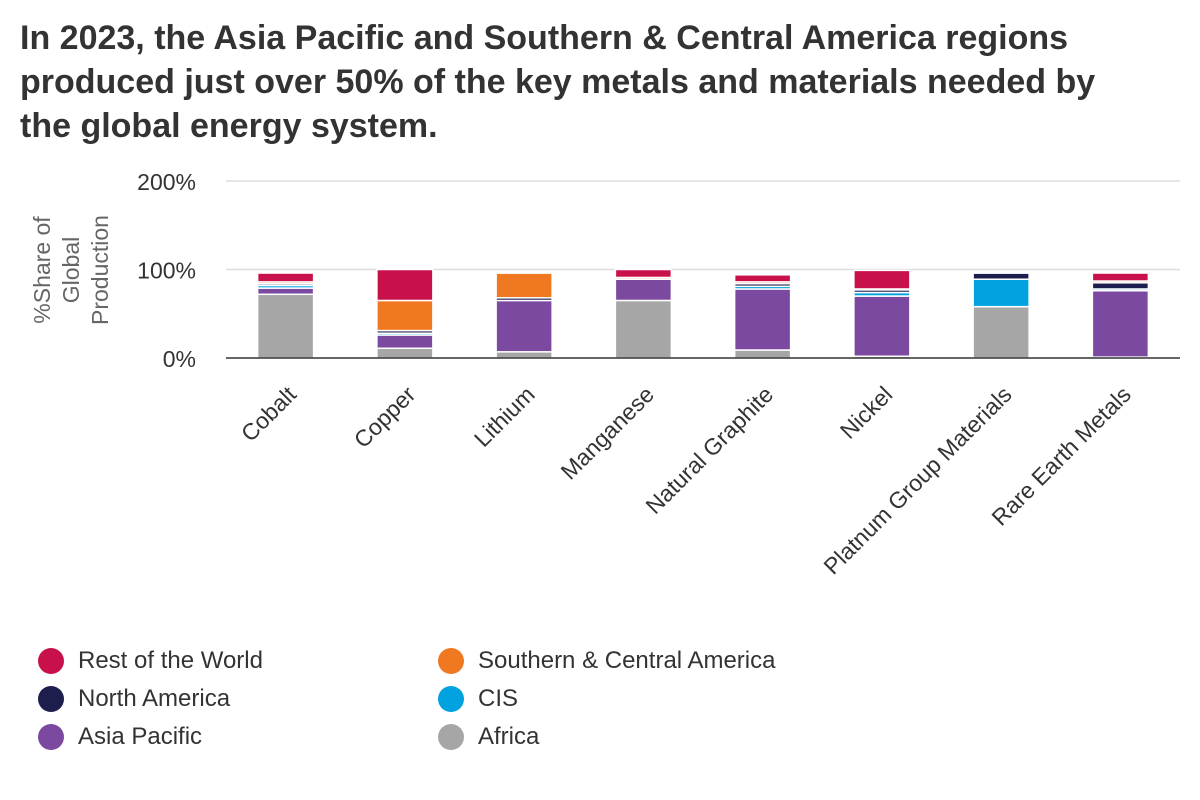  Describe the element at coordinates (866, 412) in the screenshot. I see `x-tick-label: Nickel` at that location.